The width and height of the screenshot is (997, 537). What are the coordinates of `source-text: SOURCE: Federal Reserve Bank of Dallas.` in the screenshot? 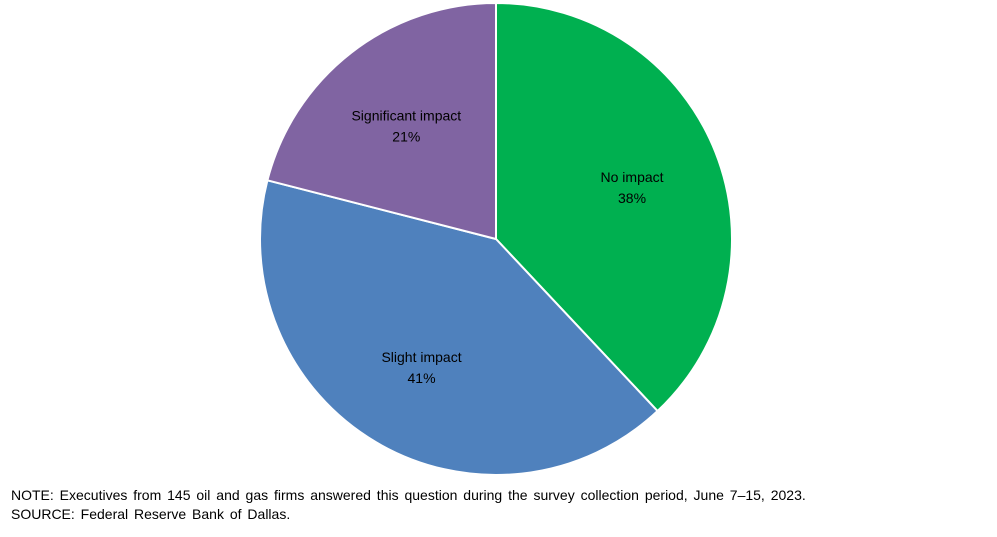 It's located at (151, 514).